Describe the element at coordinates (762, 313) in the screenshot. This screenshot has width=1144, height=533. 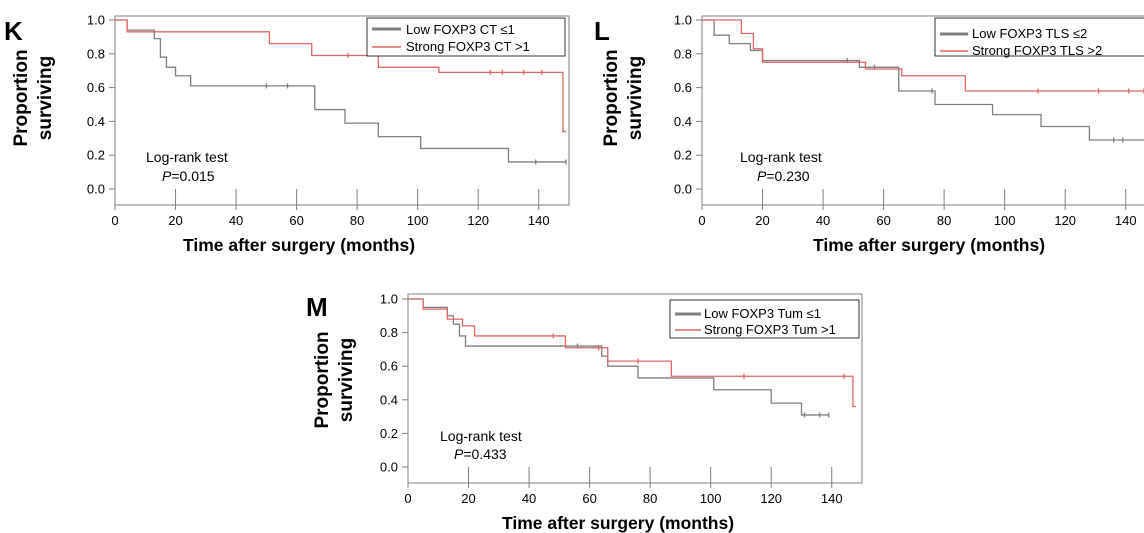
I see `legend-entry-low: Low FOXP3 Tum ≤1` at that location.